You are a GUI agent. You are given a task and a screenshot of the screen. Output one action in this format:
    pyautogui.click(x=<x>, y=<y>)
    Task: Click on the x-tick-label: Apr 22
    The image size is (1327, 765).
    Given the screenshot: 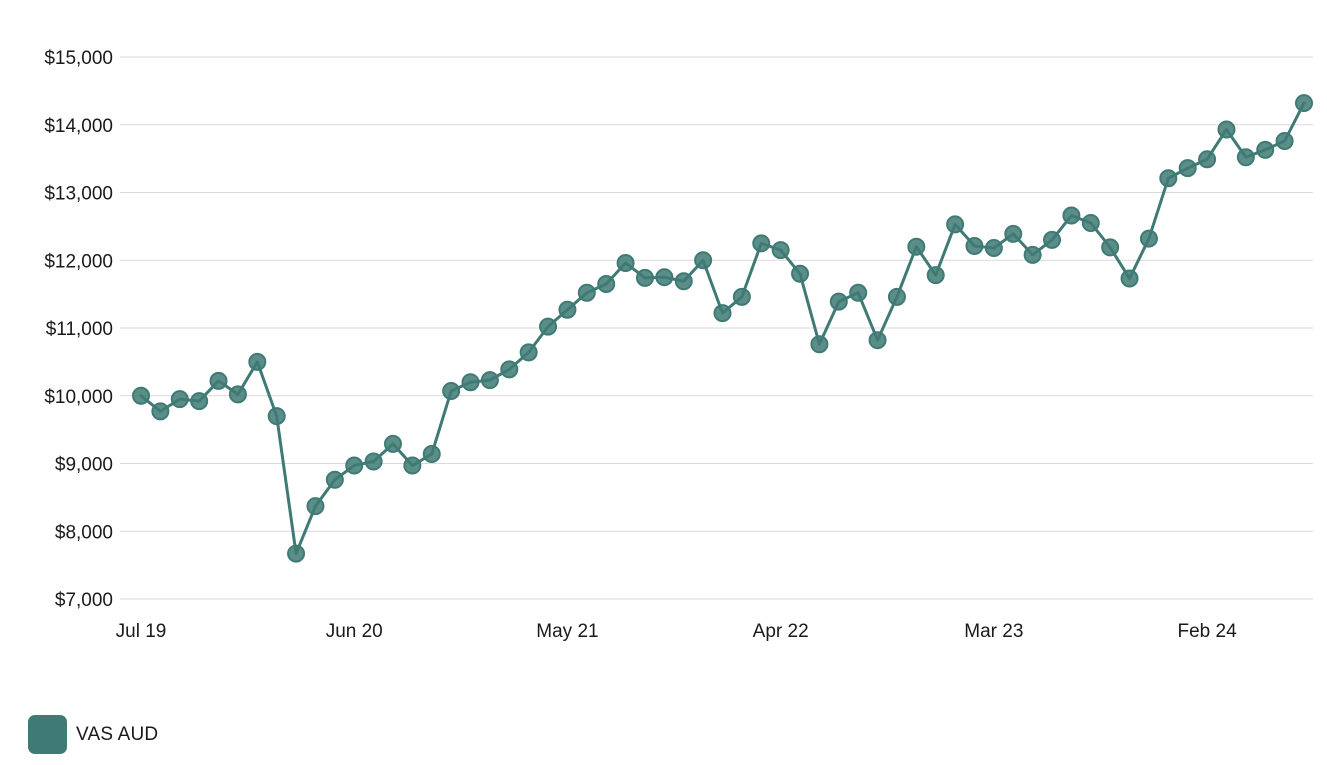 What is the action you would take?
    pyautogui.click(x=781, y=631)
    